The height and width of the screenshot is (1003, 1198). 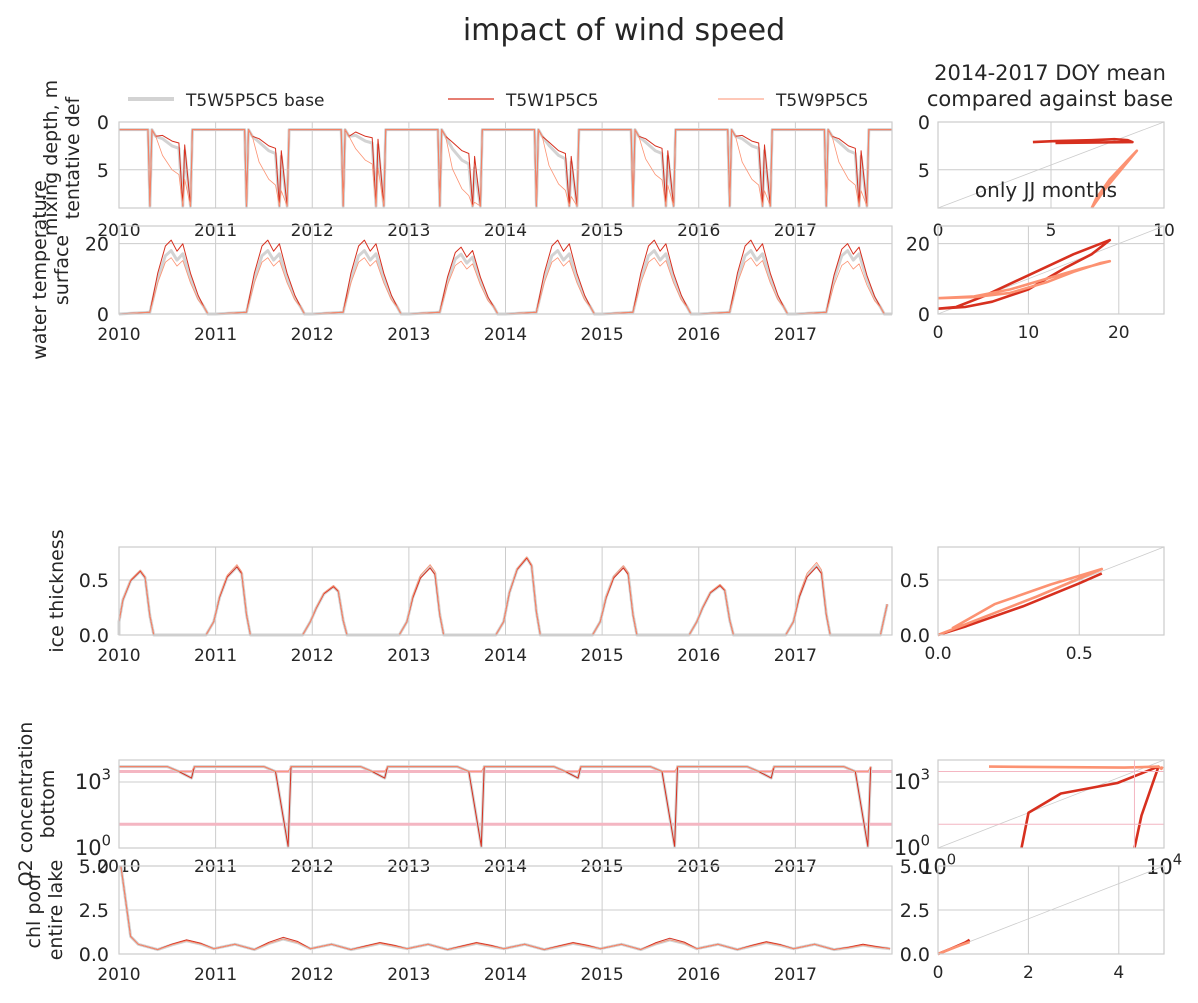 What do you see at coordinates (498, 101) in the screenshot?
I see `legend: T5W5P5C5 base T5W1P5C5 T5W9P5C5` at bounding box center [498, 101].